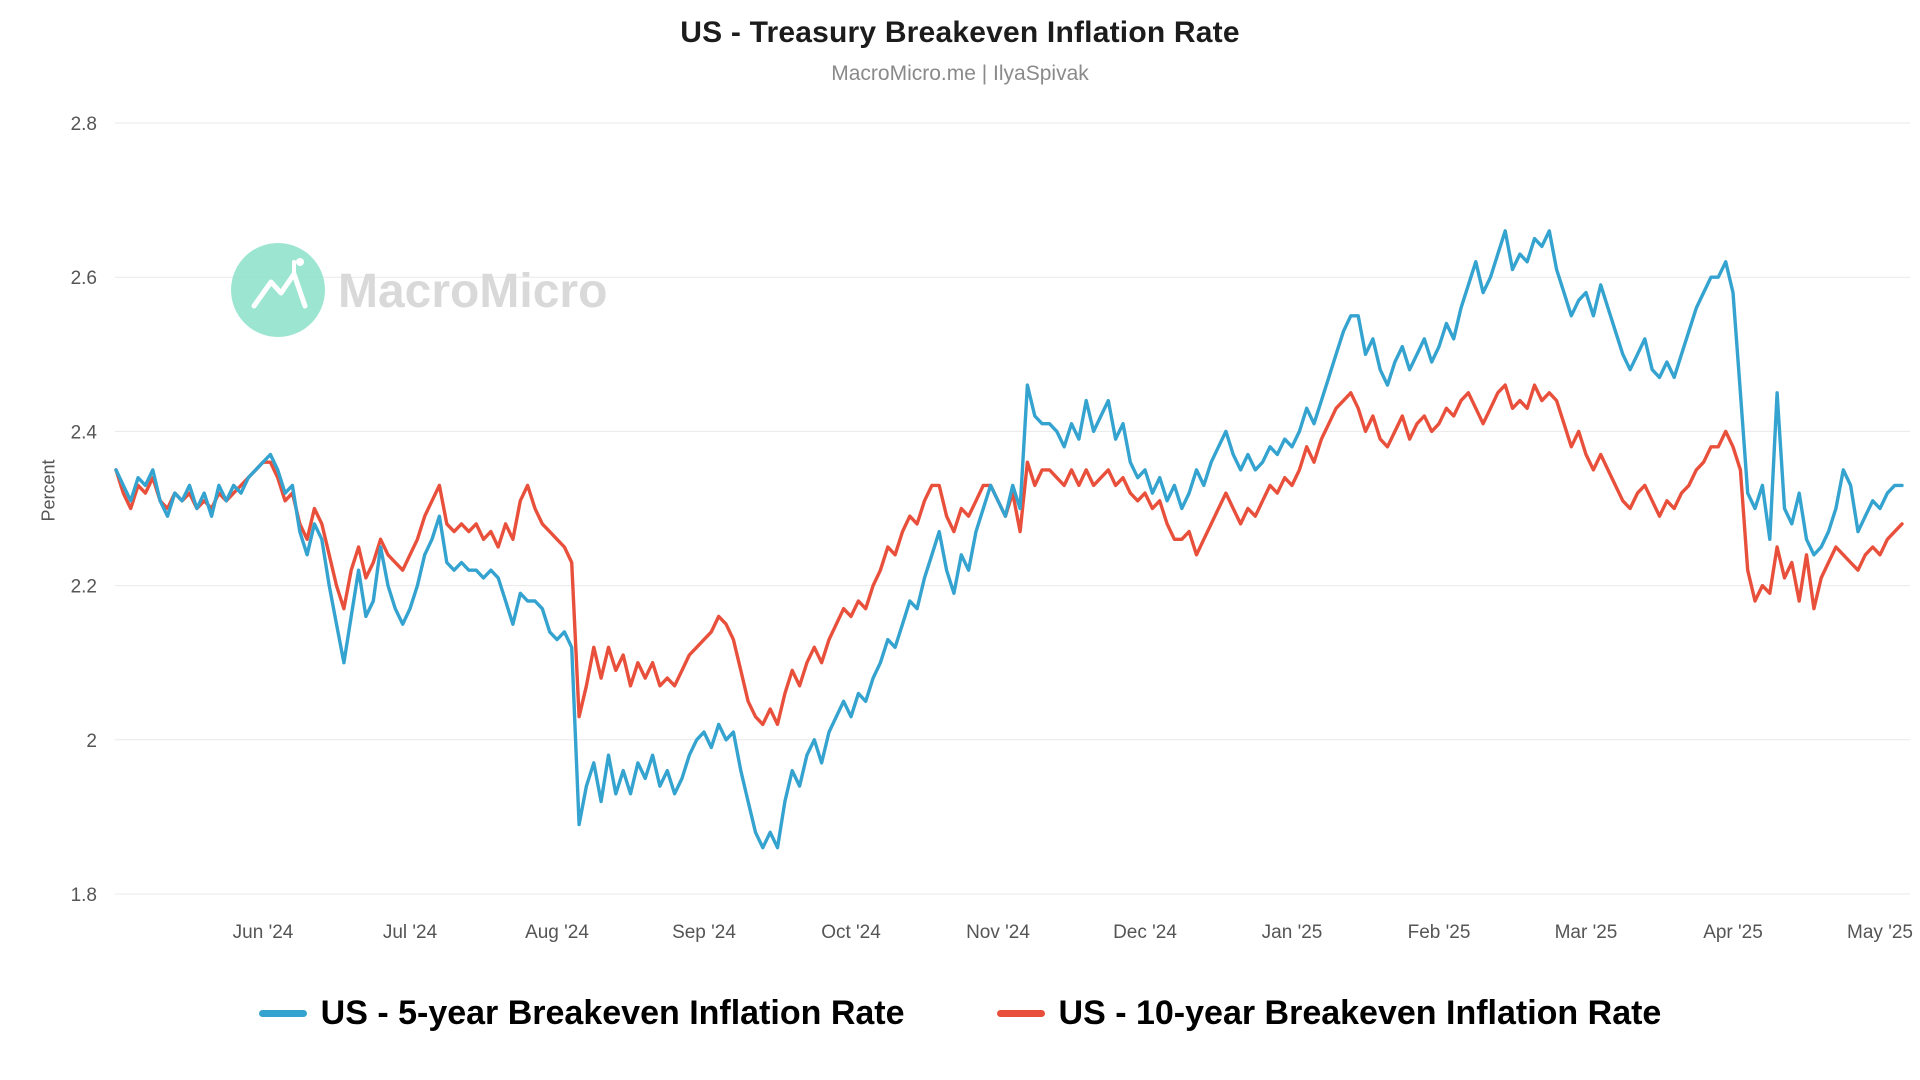 The width and height of the screenshot is (1920, 1080). I want to click on svg-text: 2.8, so click(84, 124).